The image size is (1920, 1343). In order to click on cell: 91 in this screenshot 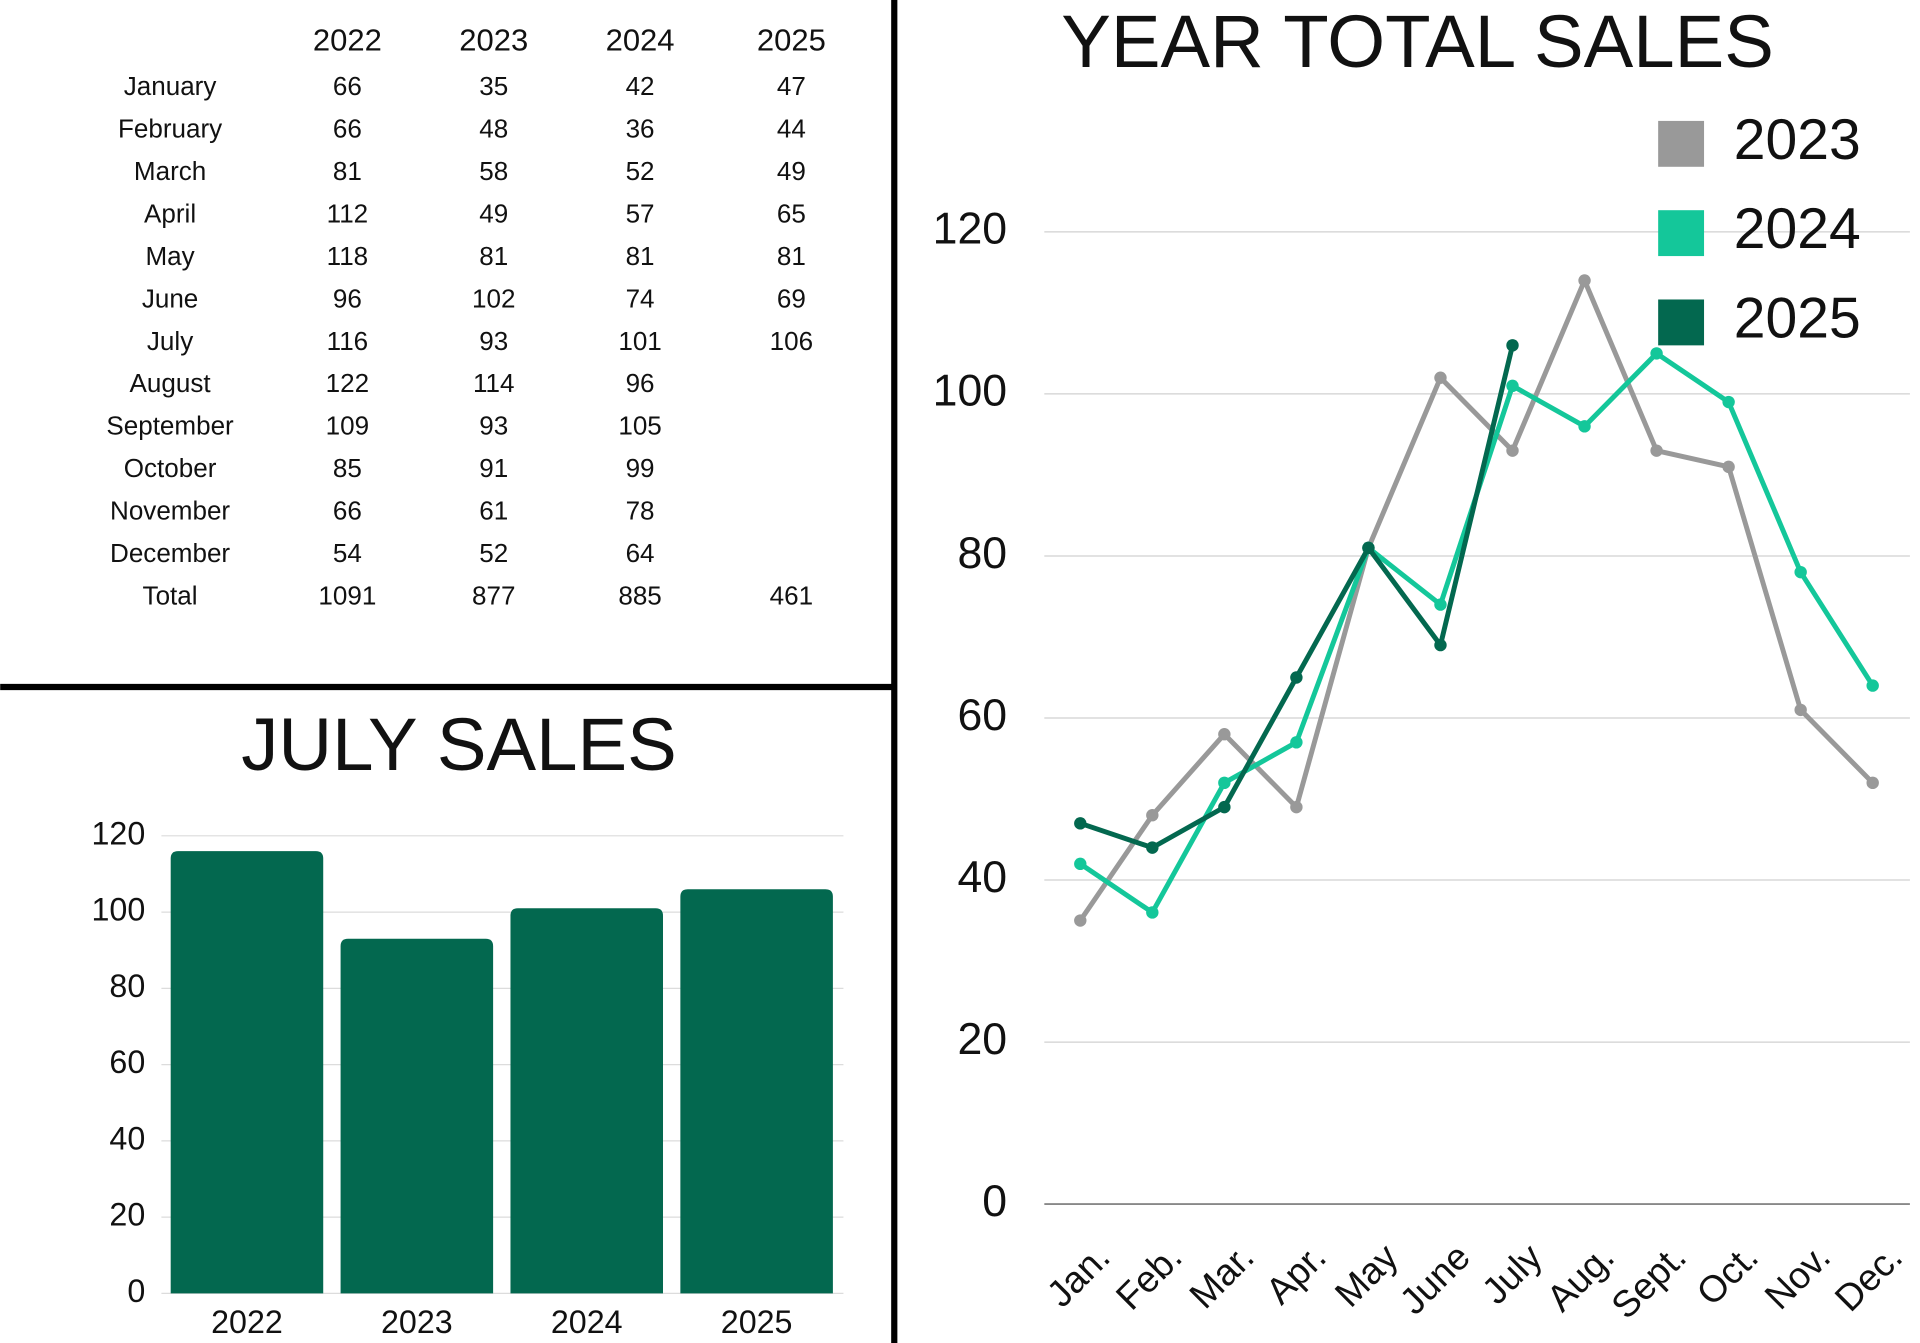, I will do `click(493, 468)`.